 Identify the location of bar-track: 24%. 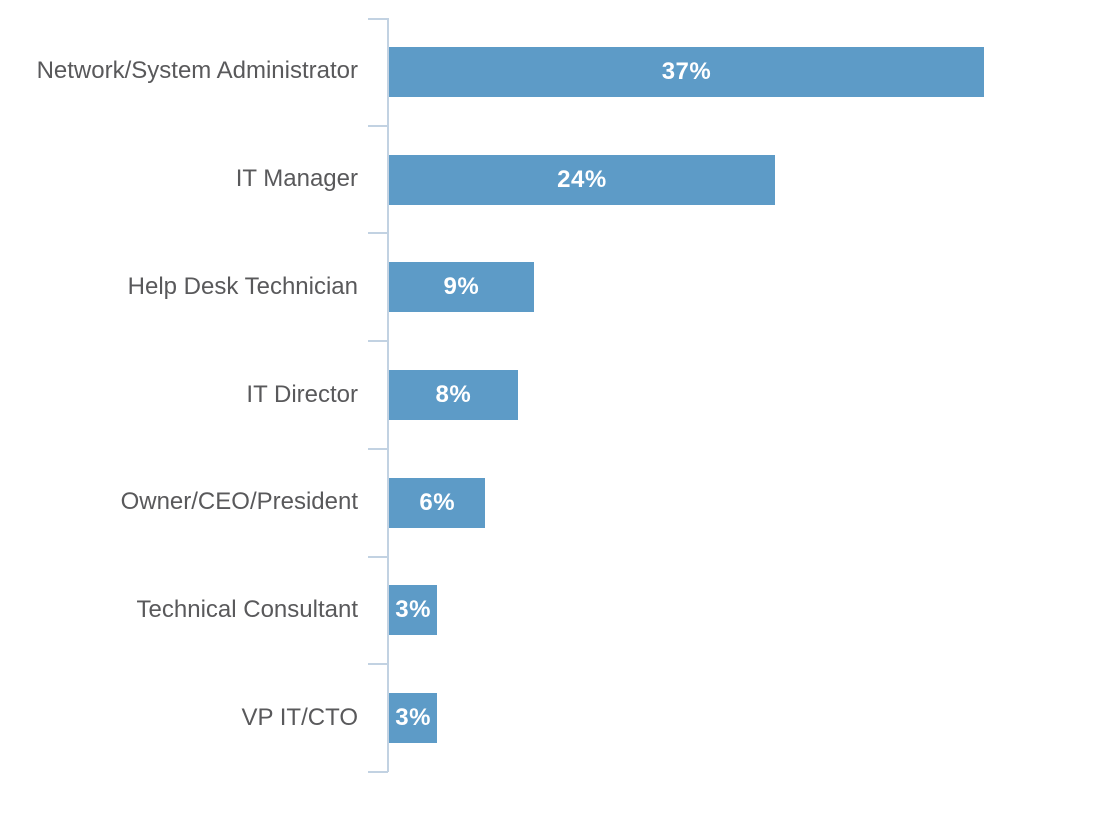
(744, 179).